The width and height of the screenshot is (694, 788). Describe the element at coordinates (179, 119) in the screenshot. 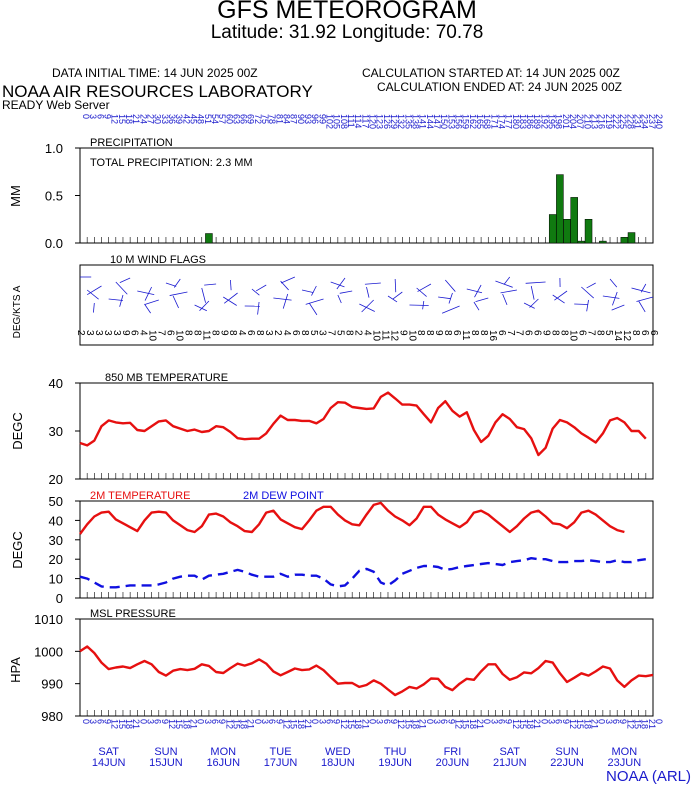

I see `top-time-label: 39` at that location.